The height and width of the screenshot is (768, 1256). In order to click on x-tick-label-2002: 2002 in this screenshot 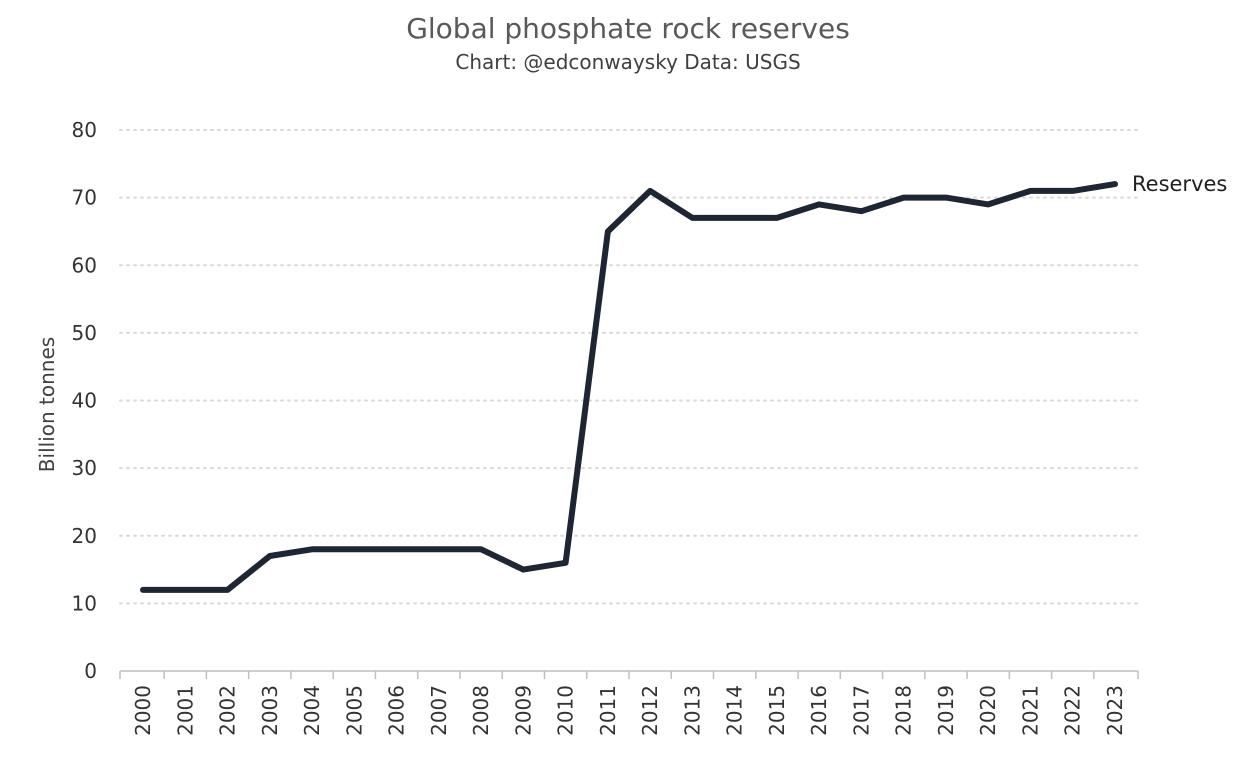, I will do `click(228, 710)`.